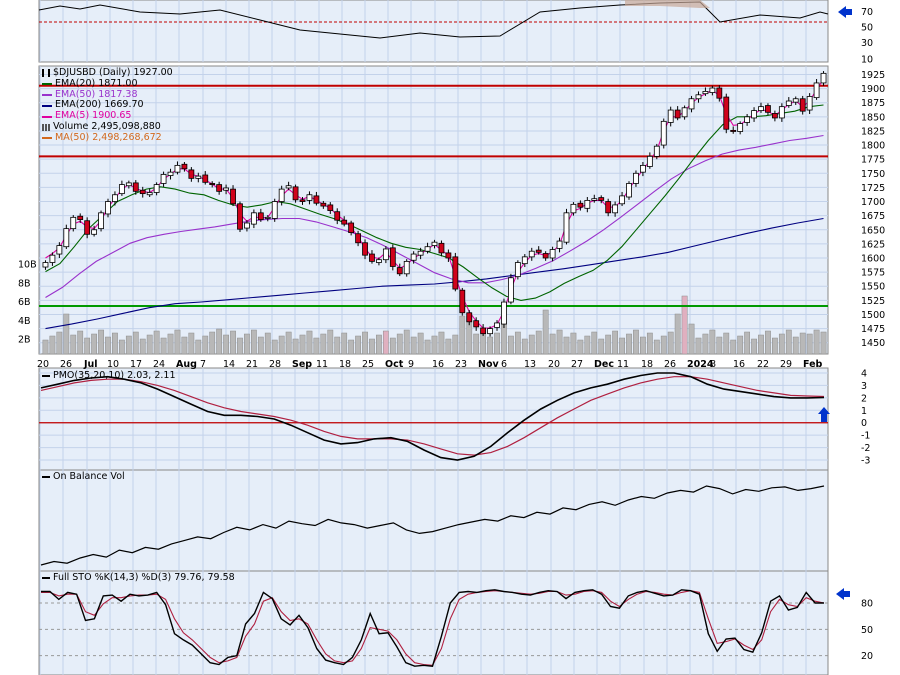  What do you see at coordinates (93, 116) in the screenshot?
I see `legend-ema5-text: EMA(5) 1900.65` at bounding box center [93, 116].